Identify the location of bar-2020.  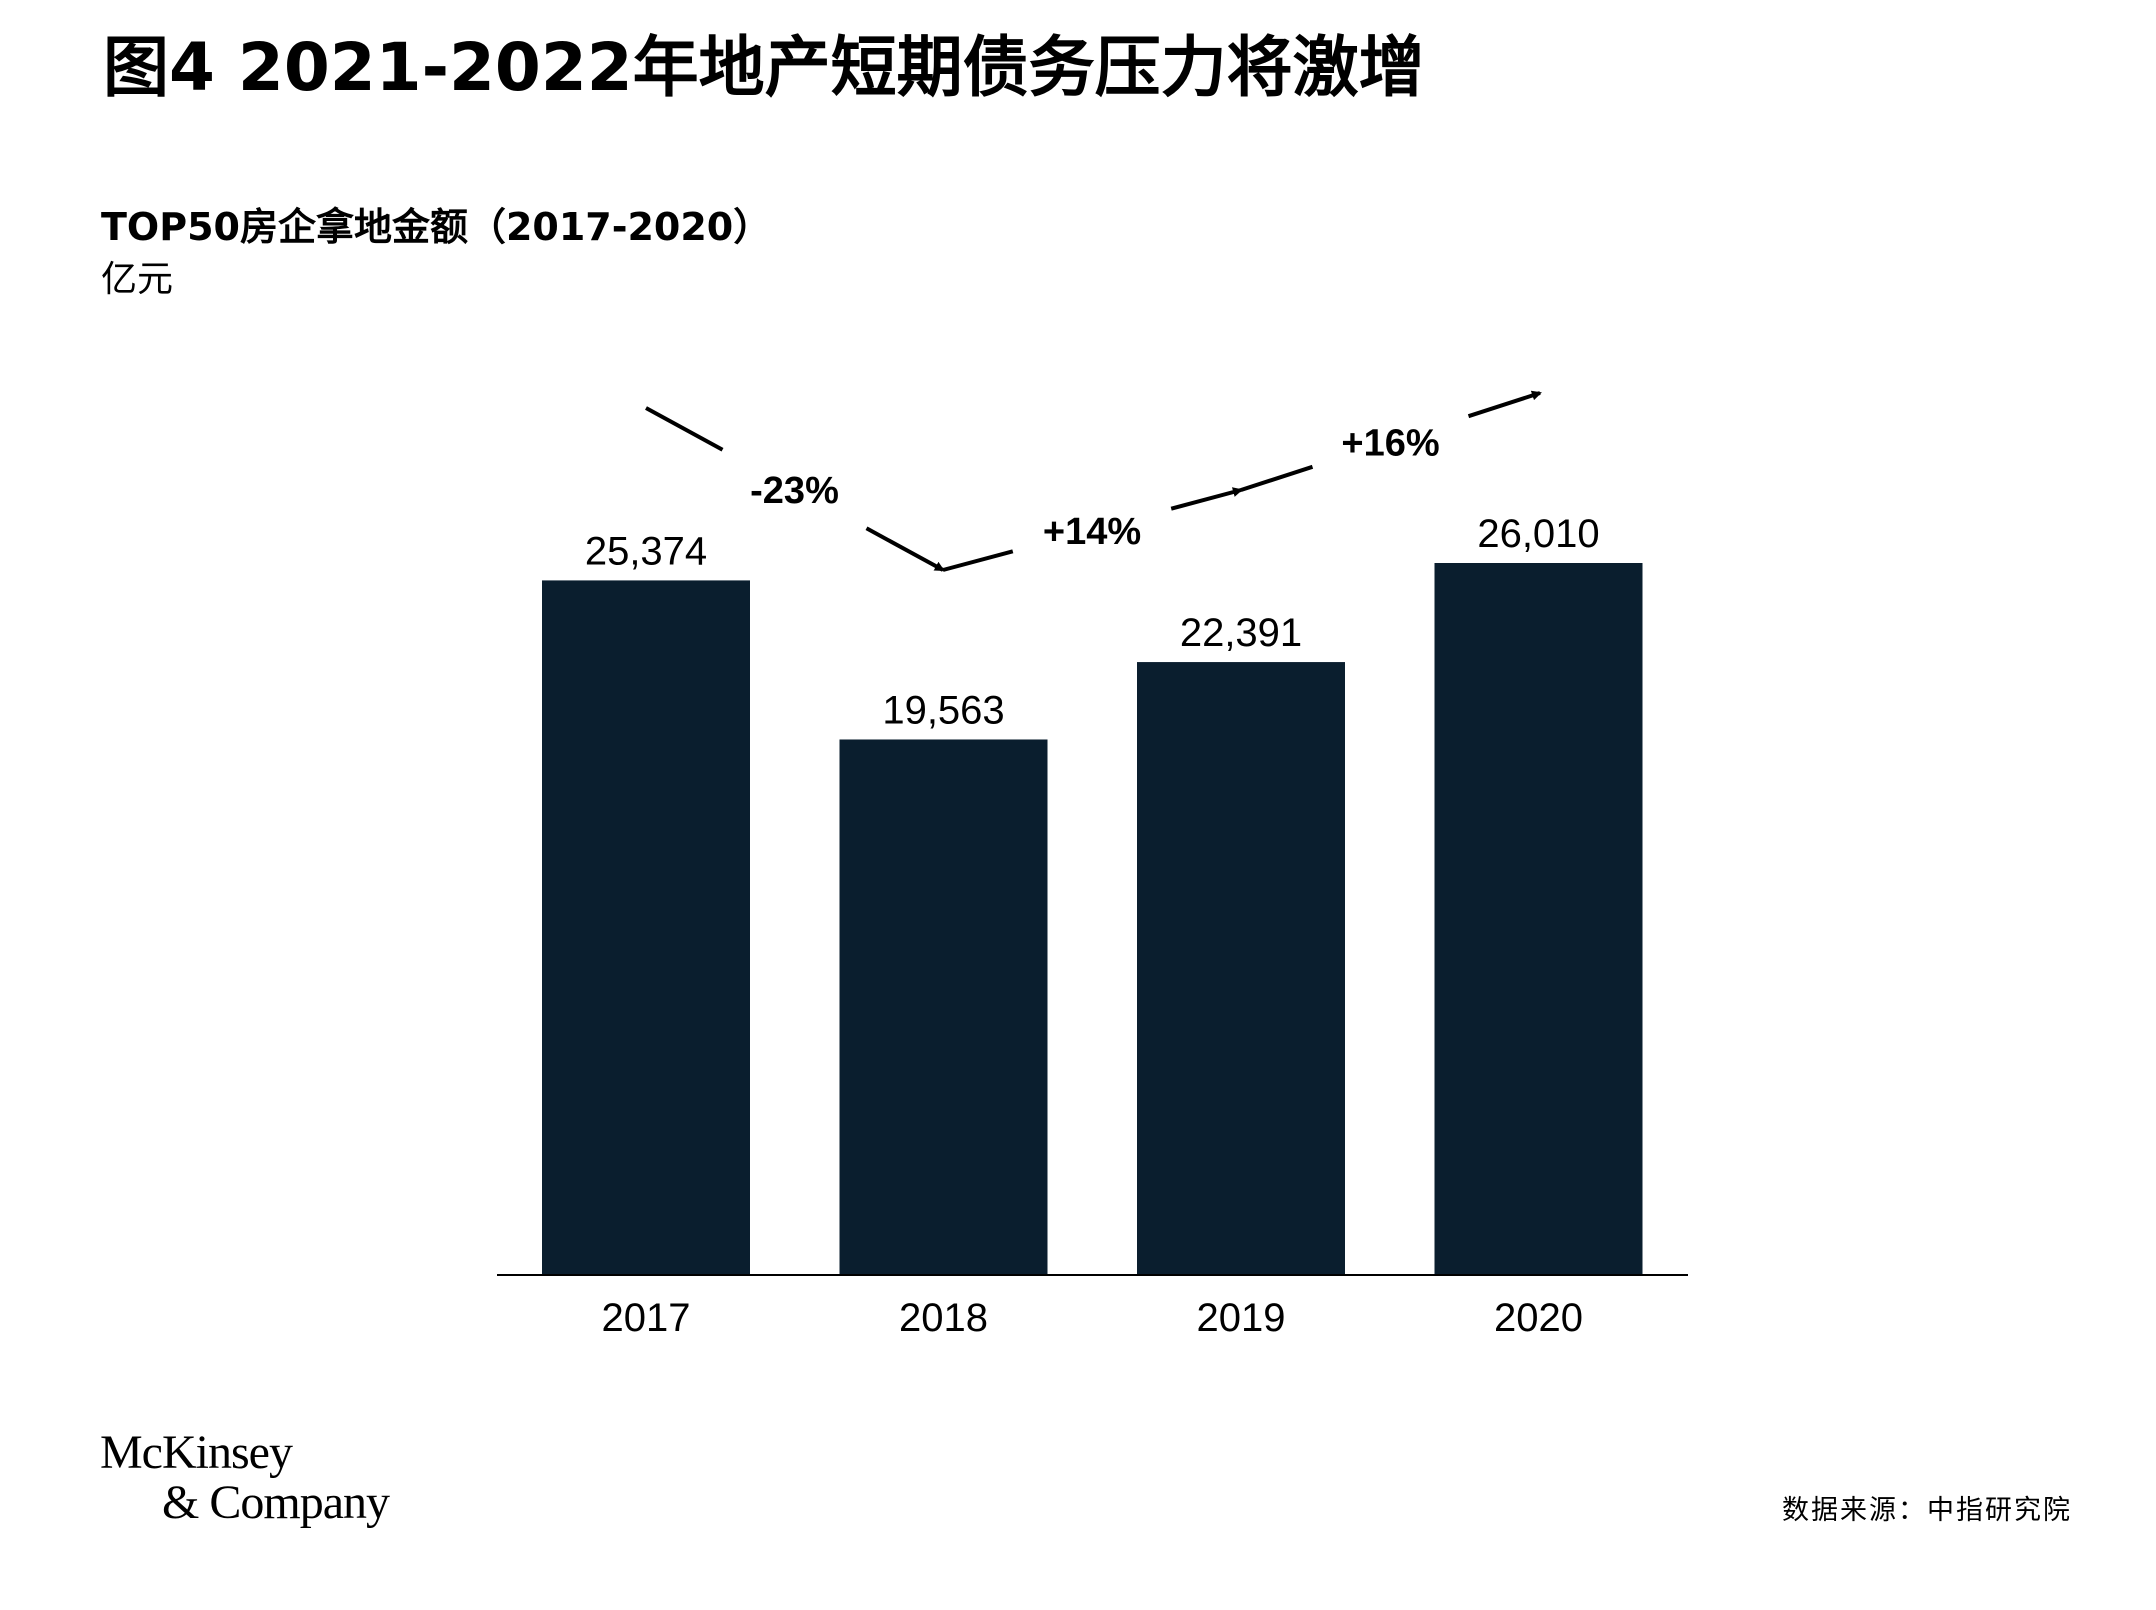
(1538, 919).